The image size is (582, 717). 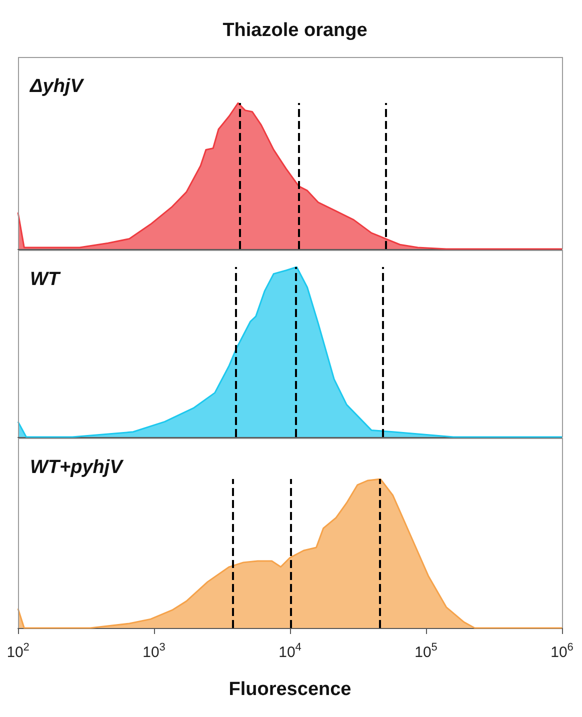 What do you see at coordinates (290, 689) in the screenshot?
I see `x-axis-title: Fluorescence` at bounding box center [290, 689].